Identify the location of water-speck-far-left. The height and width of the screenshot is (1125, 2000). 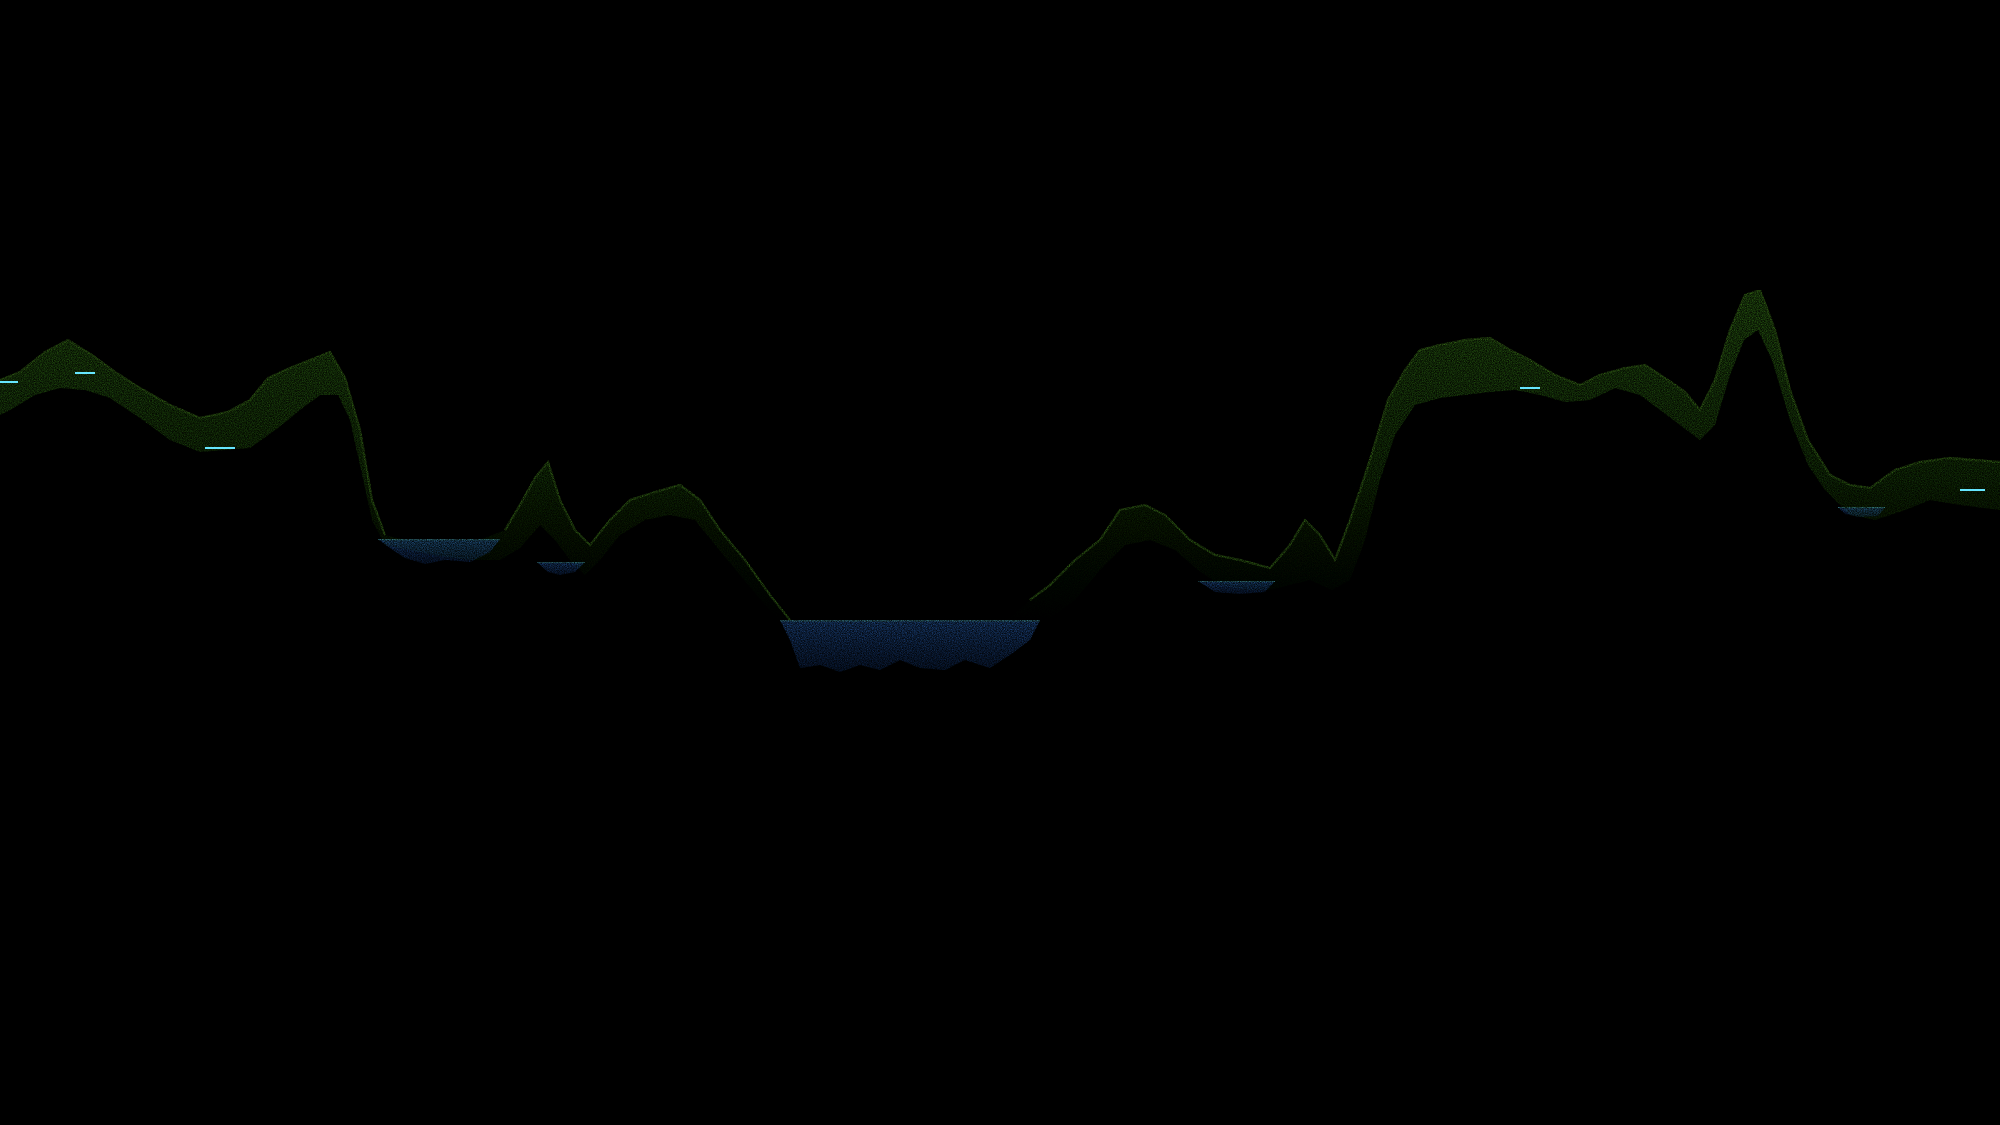
(992, 431).